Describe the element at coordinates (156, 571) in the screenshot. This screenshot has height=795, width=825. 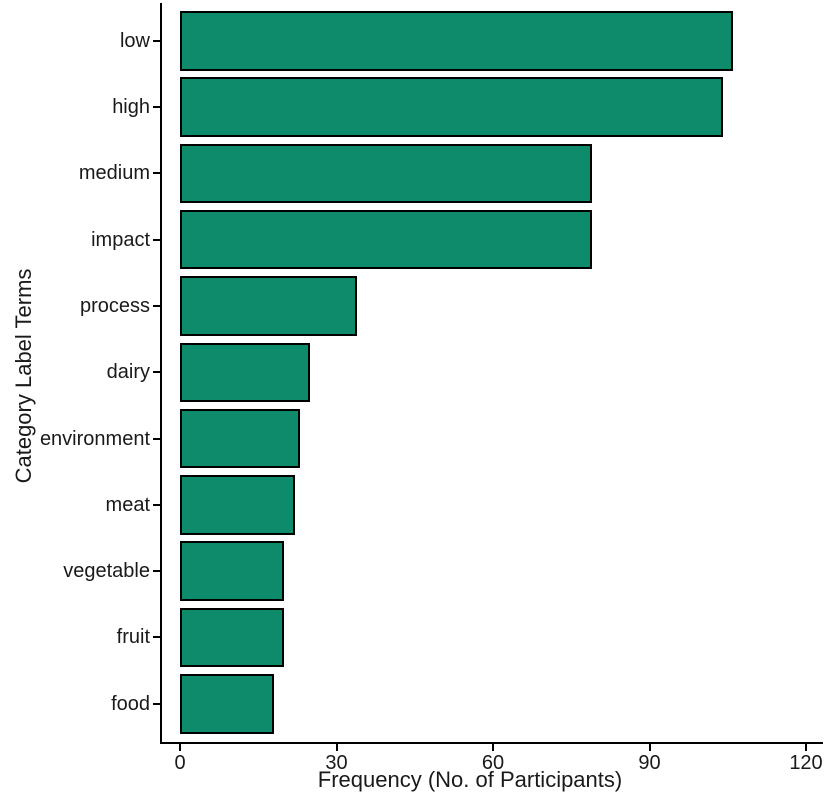
I see `y-tick-mark-vegetable` at that location.